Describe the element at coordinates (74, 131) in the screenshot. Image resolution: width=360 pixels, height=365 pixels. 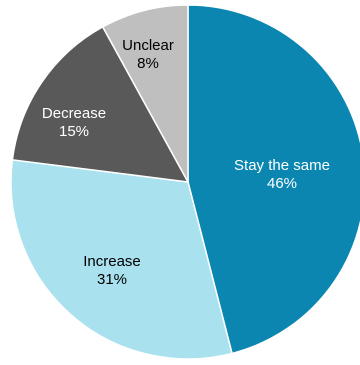
I see `slice-label-value: 15%` at that location.